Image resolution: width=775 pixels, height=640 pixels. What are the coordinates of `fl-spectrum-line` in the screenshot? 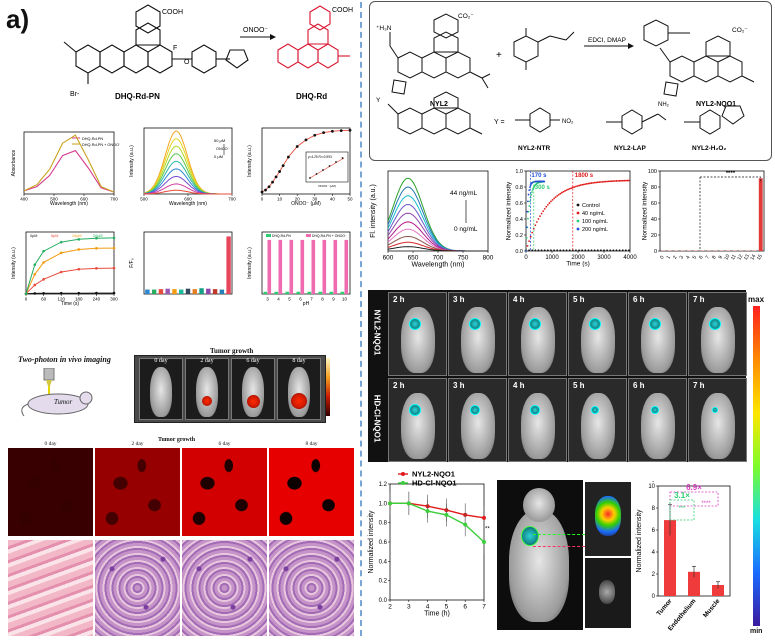 It's located at (437, 249).